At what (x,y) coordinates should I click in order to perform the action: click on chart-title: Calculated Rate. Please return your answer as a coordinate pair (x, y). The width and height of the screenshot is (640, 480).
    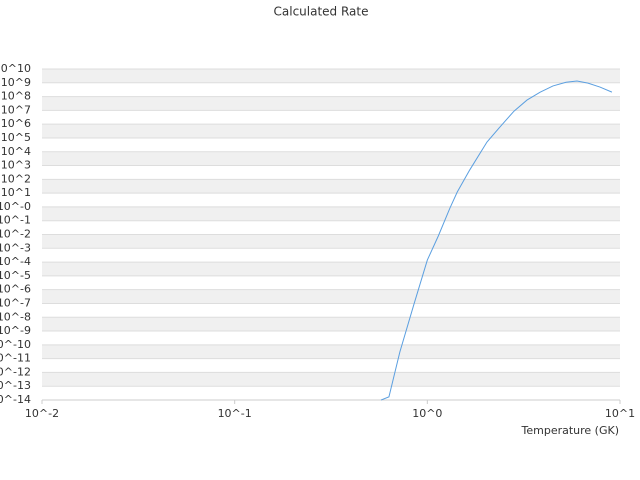
    Looking at the image, I should click on (321, 12).